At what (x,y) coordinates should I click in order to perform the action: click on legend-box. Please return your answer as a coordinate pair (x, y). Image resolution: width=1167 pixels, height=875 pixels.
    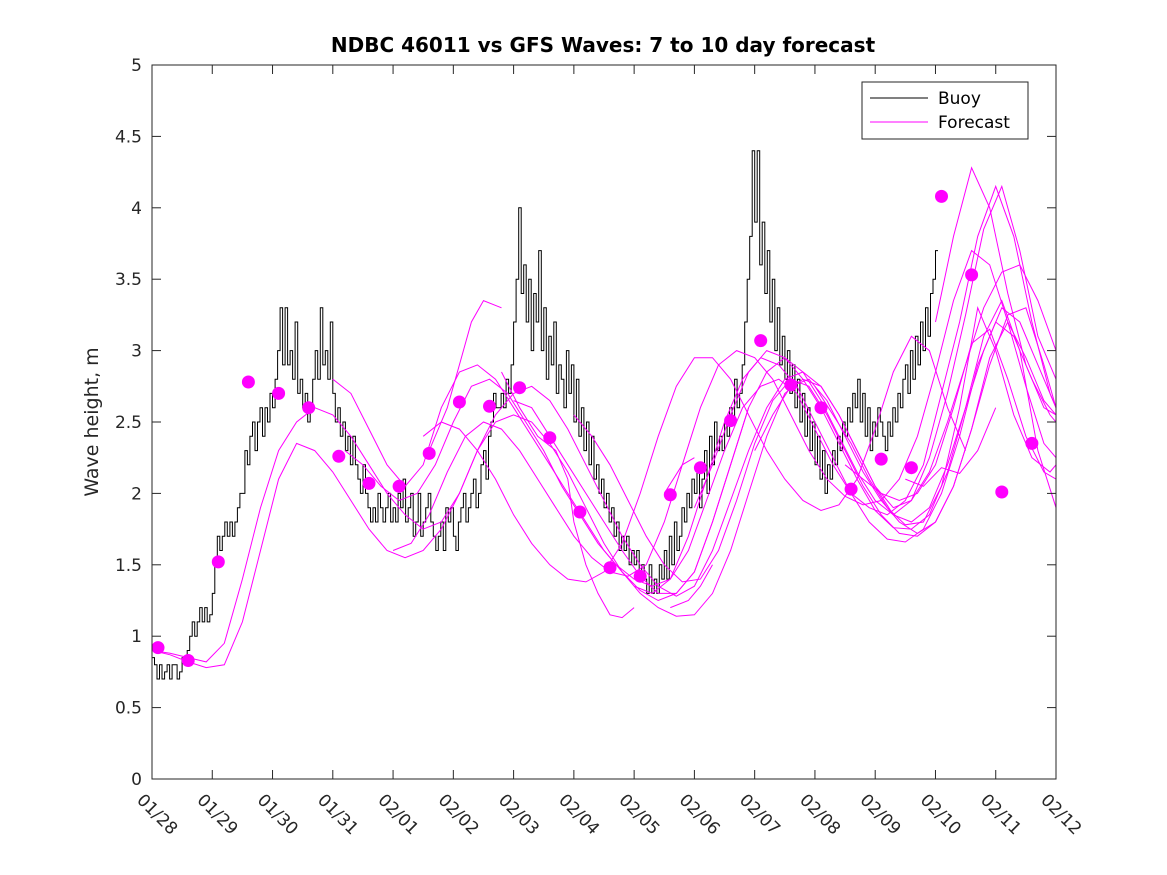
    Looking at the image, I should click on (945, 110).